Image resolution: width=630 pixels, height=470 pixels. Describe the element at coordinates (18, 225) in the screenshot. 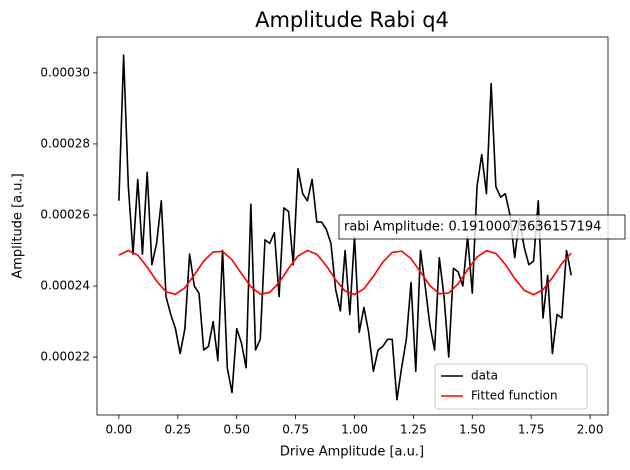

I see `y-axis-label: Amplitude [a.u.]` at that location.